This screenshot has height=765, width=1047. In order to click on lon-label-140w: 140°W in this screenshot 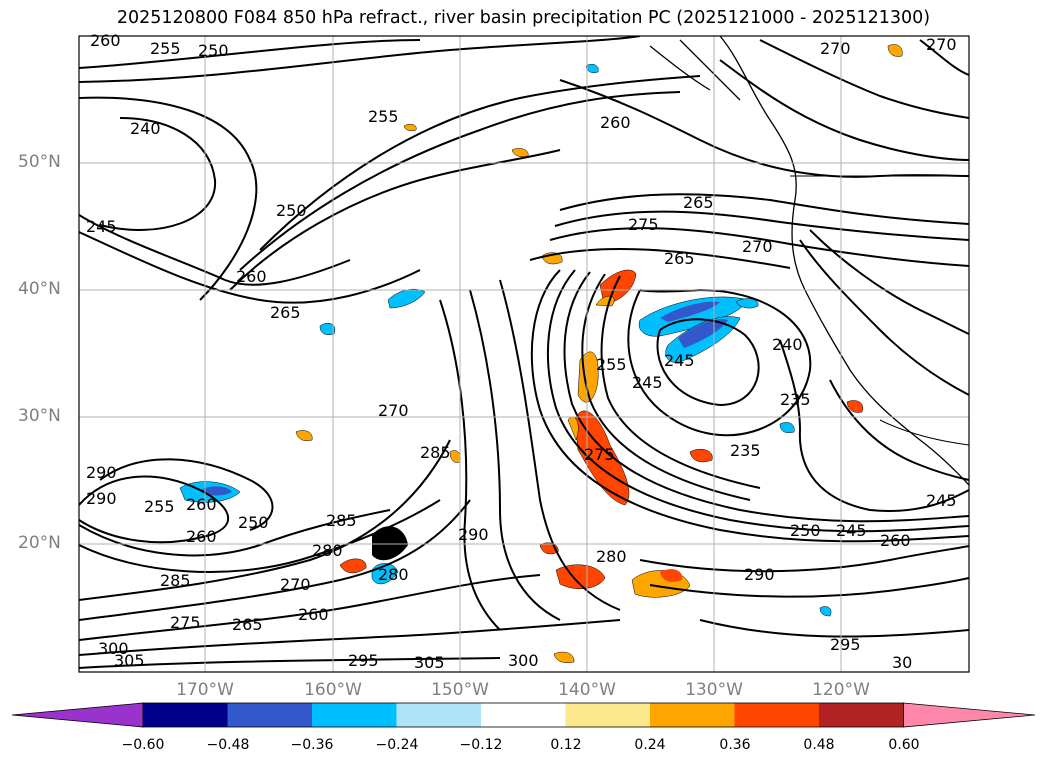, I will do `click(587, 690)`.